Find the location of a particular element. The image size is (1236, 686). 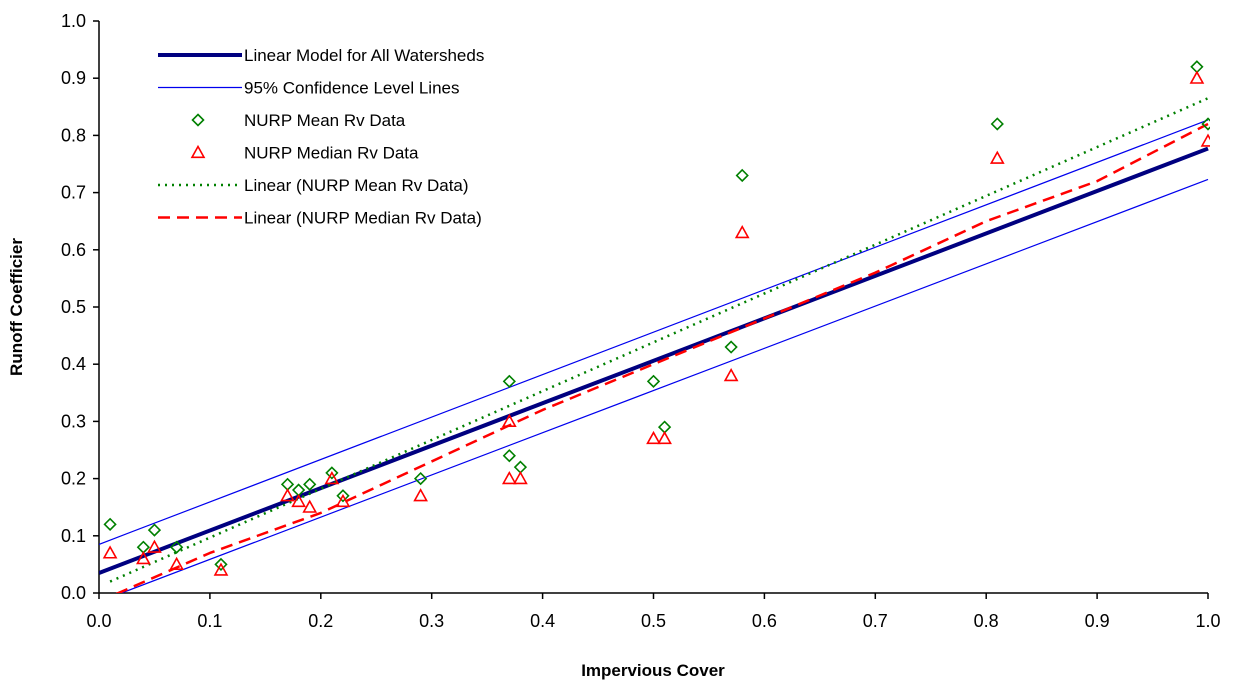

legend-label: NURP Median Rv Data is located at coordinates (331, 153).